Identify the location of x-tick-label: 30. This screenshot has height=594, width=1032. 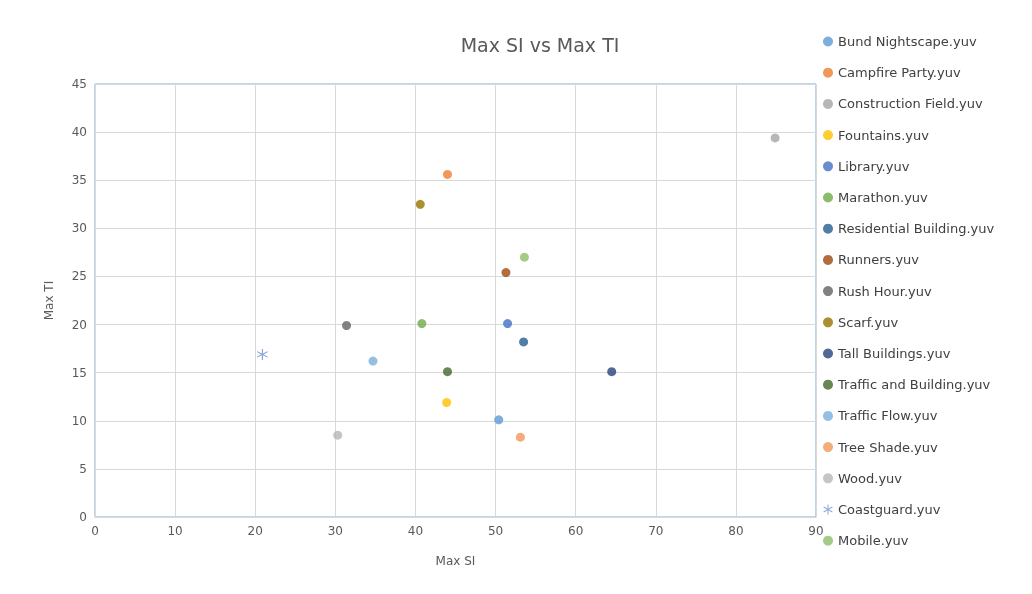
(335, 531).